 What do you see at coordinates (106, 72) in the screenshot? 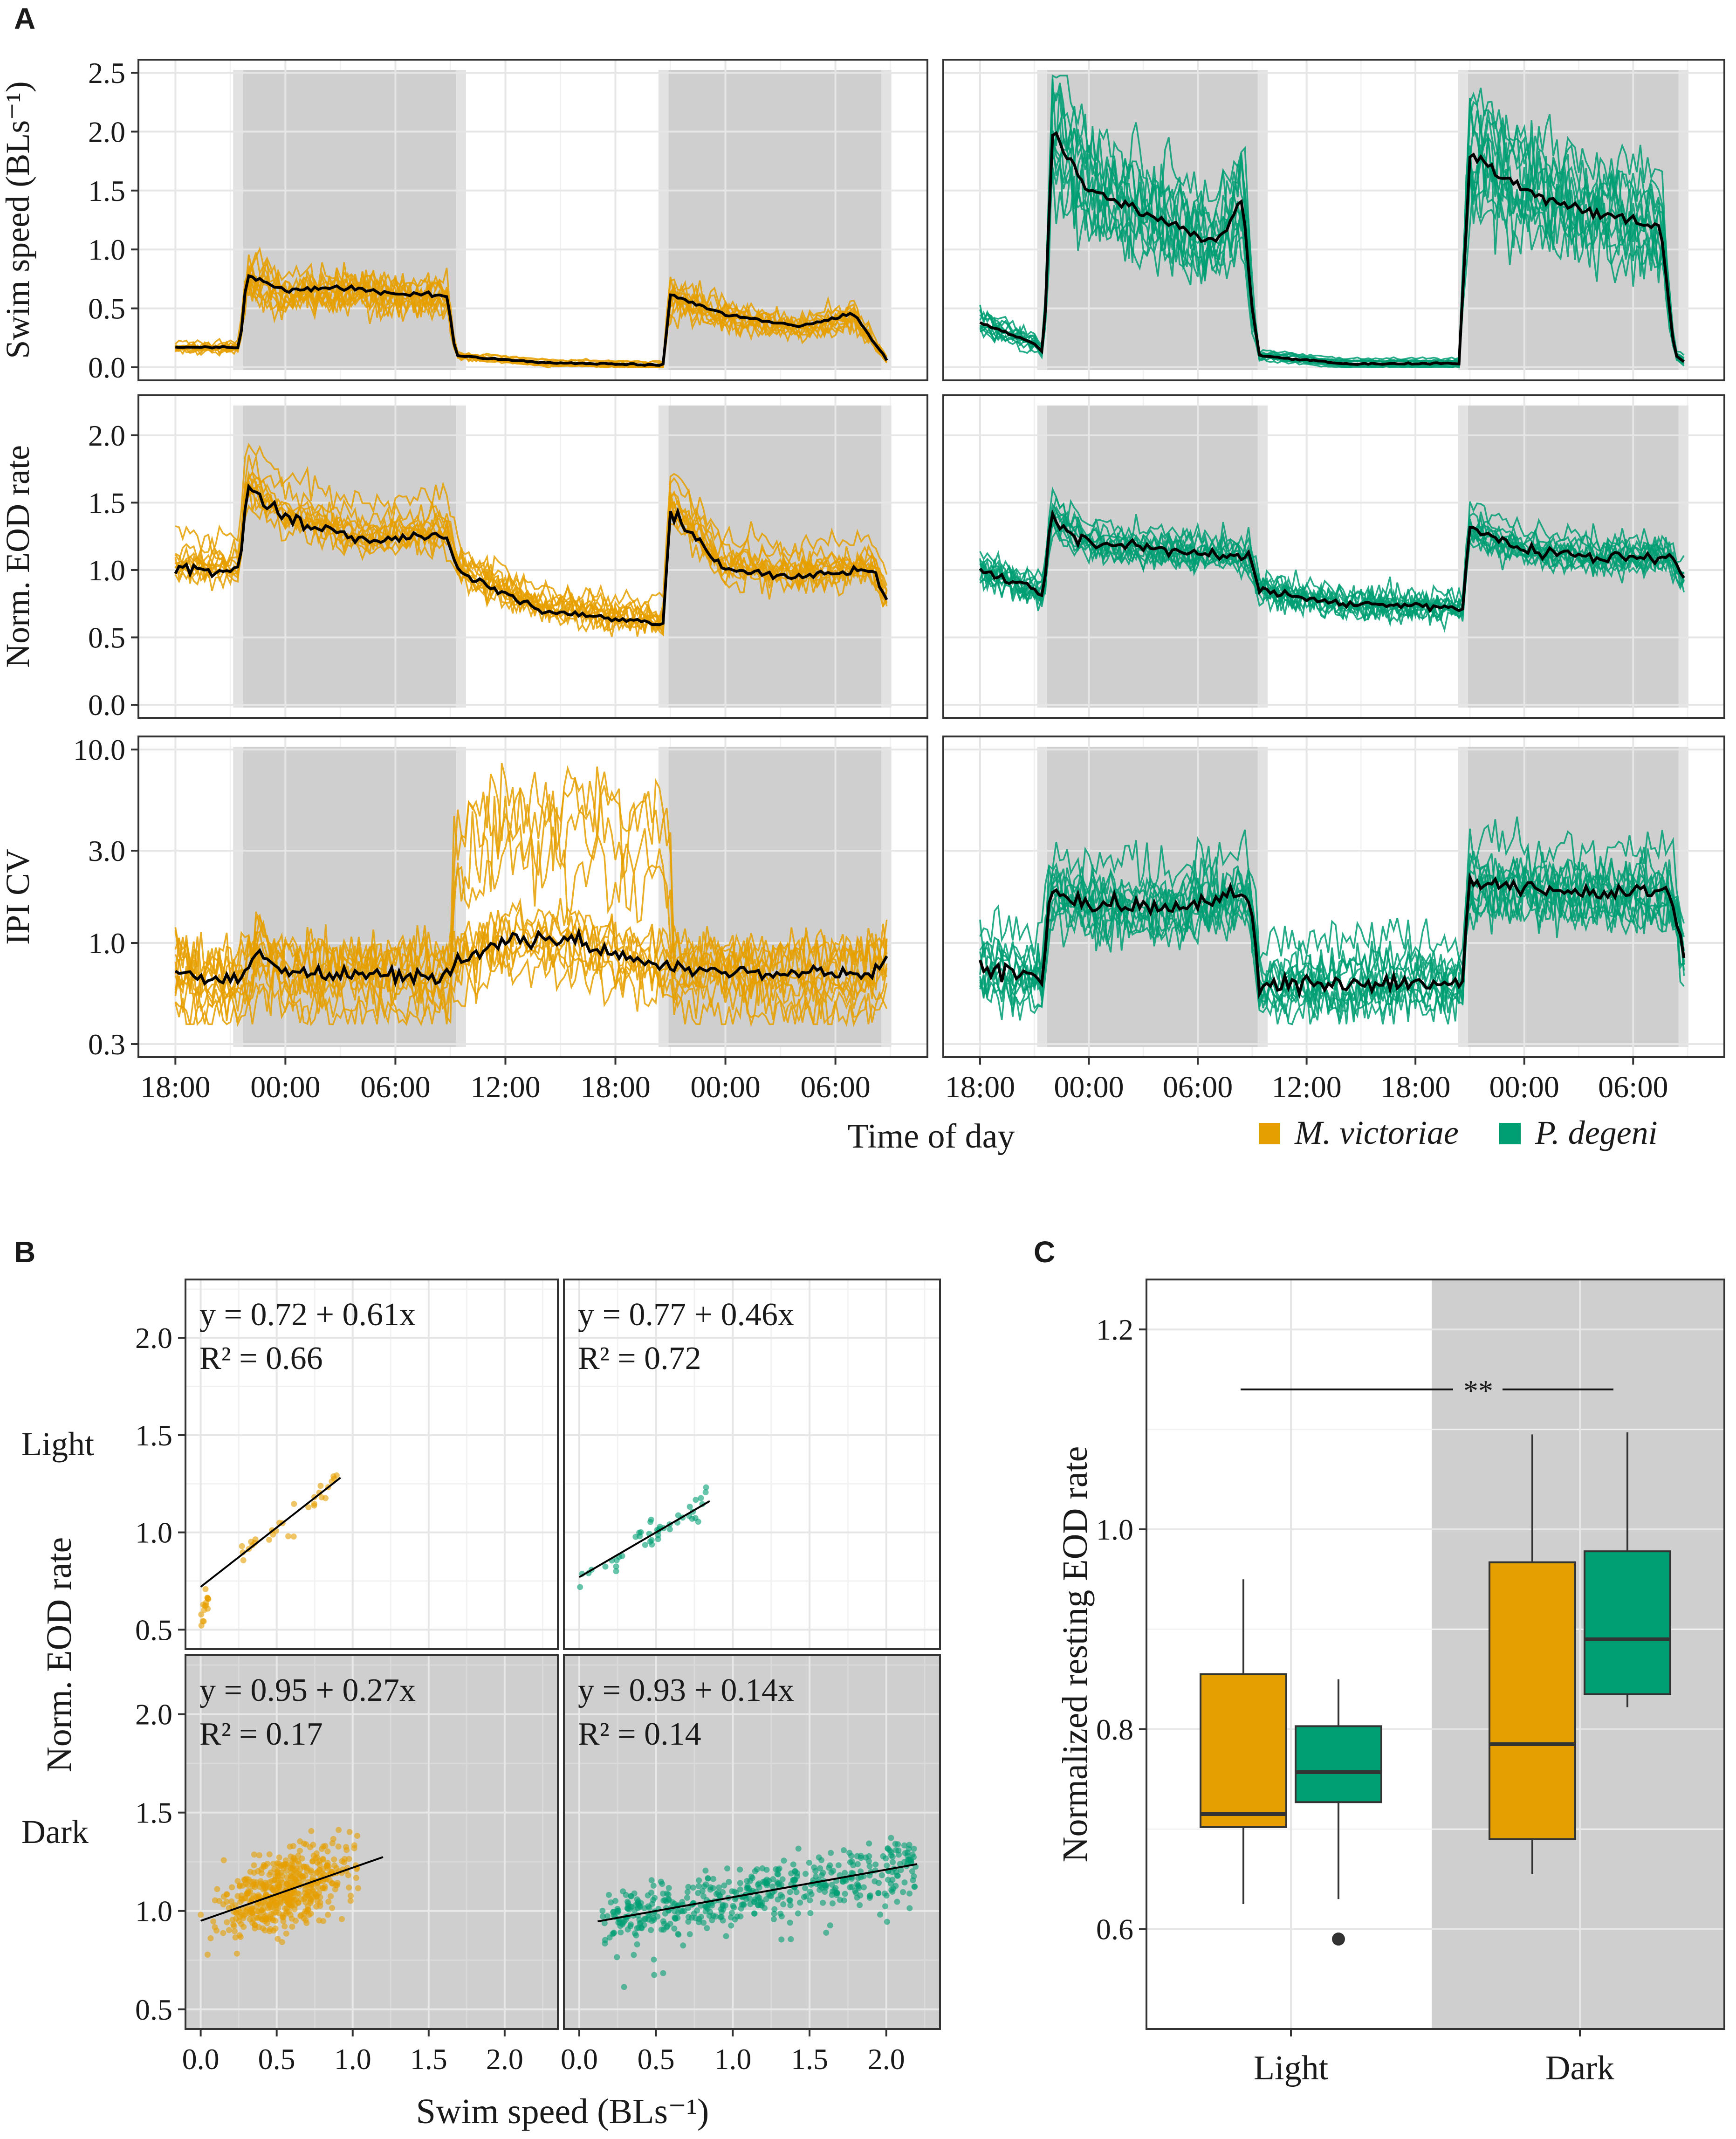
I see `y-tick-label: 2.5` at bounding box center [106, 72].